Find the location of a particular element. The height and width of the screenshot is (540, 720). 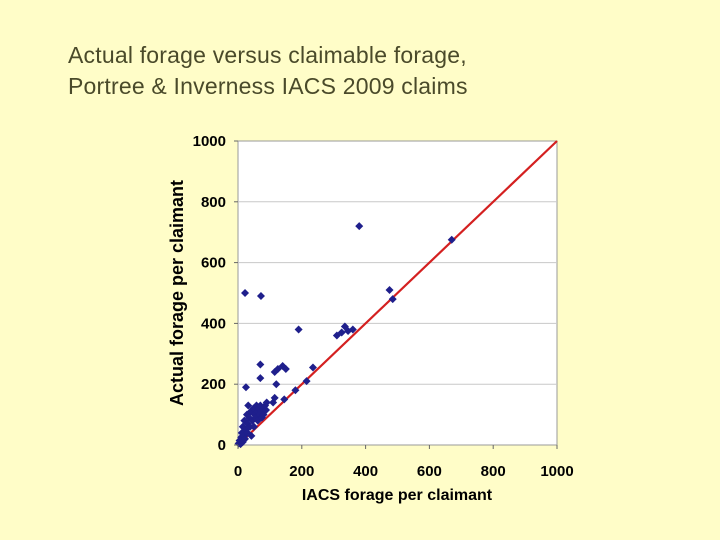

y-tick-label: 800 is located at coordinates (213, 202).